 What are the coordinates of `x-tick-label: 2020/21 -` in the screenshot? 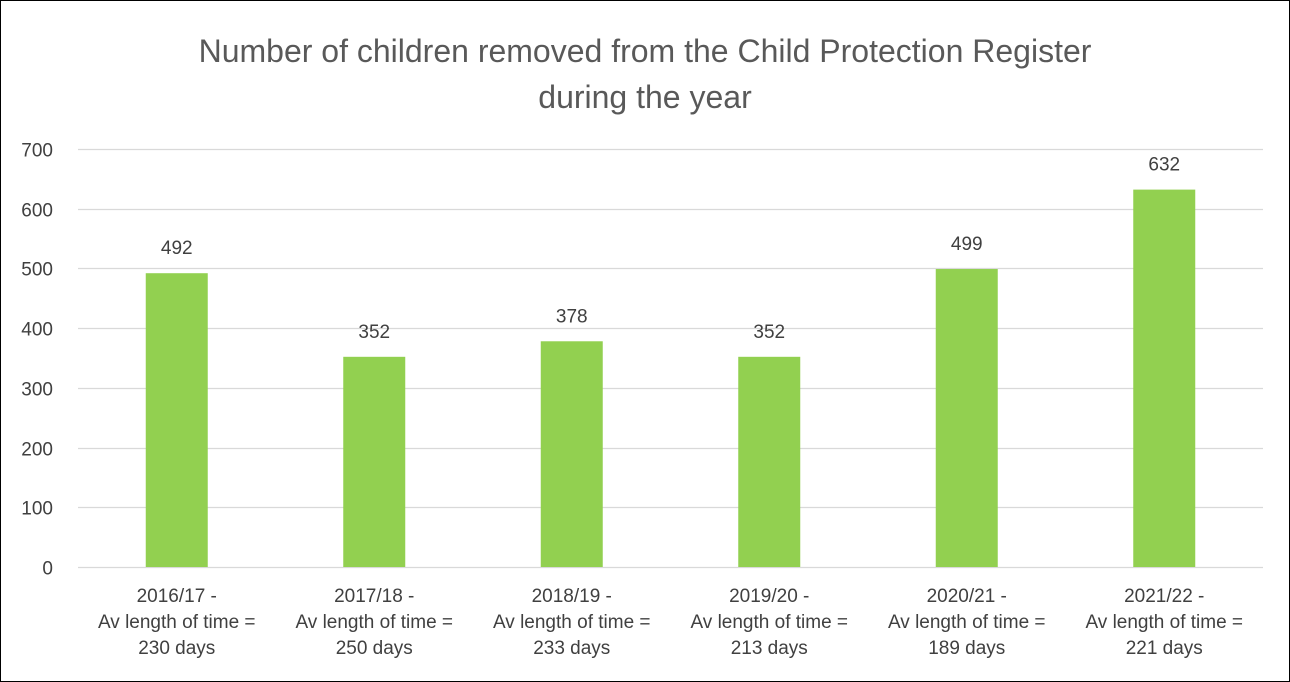 It's located at (967, 596).